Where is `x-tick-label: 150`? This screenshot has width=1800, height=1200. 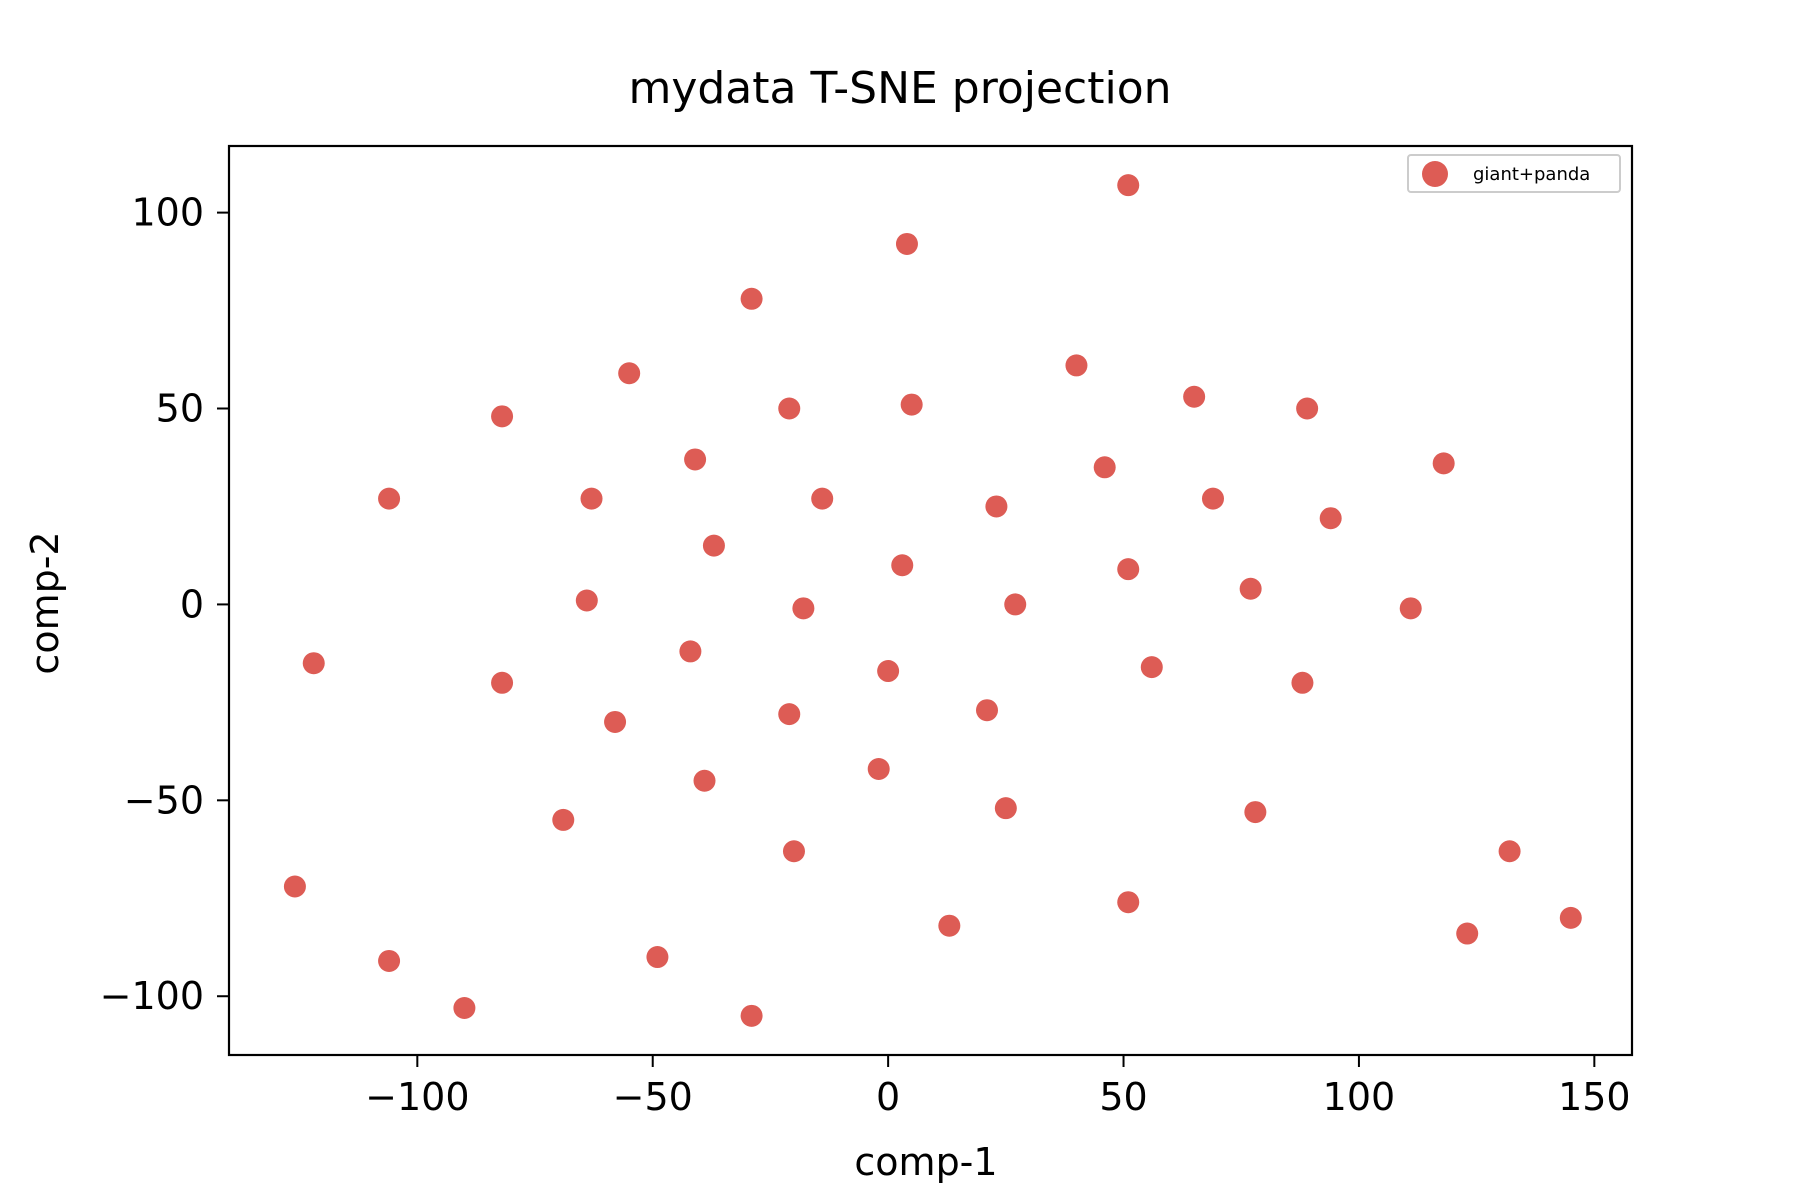
x-tick-label: 150 is located at coordinates (1594, 1097).